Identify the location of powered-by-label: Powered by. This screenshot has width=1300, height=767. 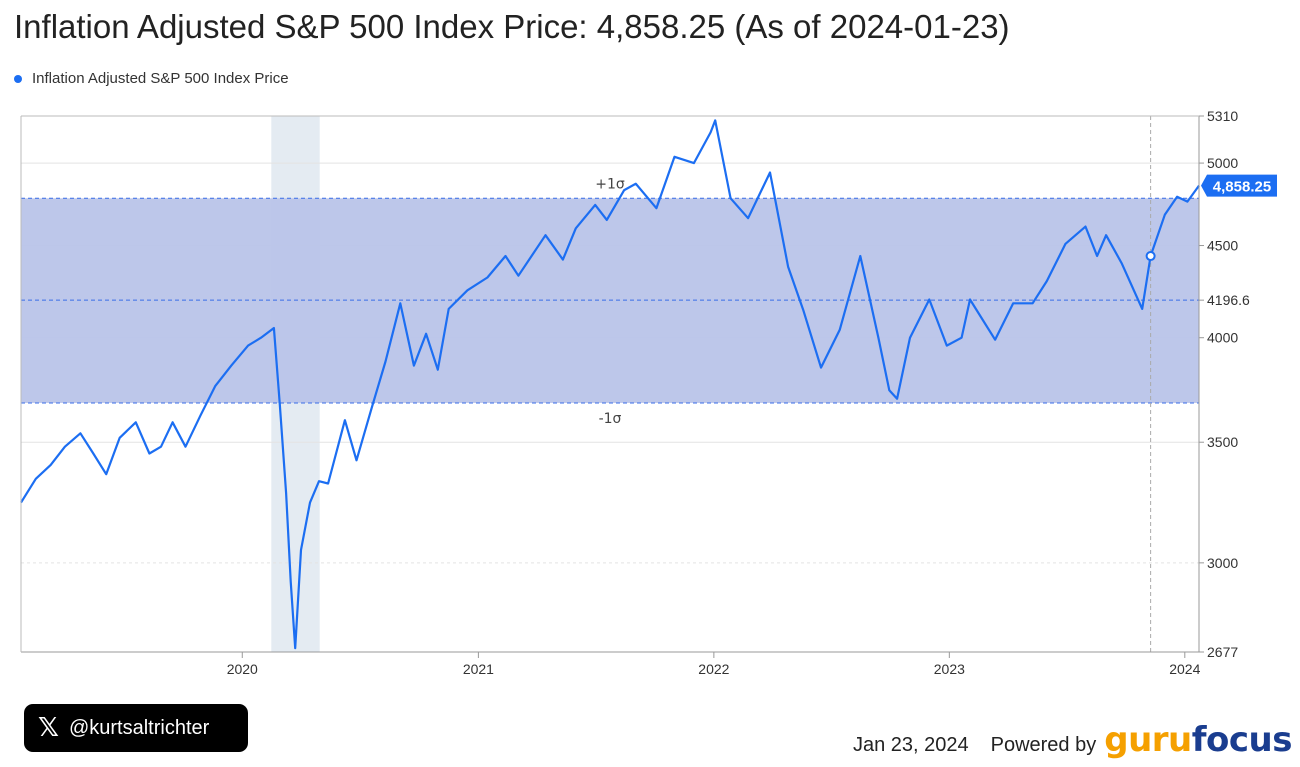
(1043, 745).